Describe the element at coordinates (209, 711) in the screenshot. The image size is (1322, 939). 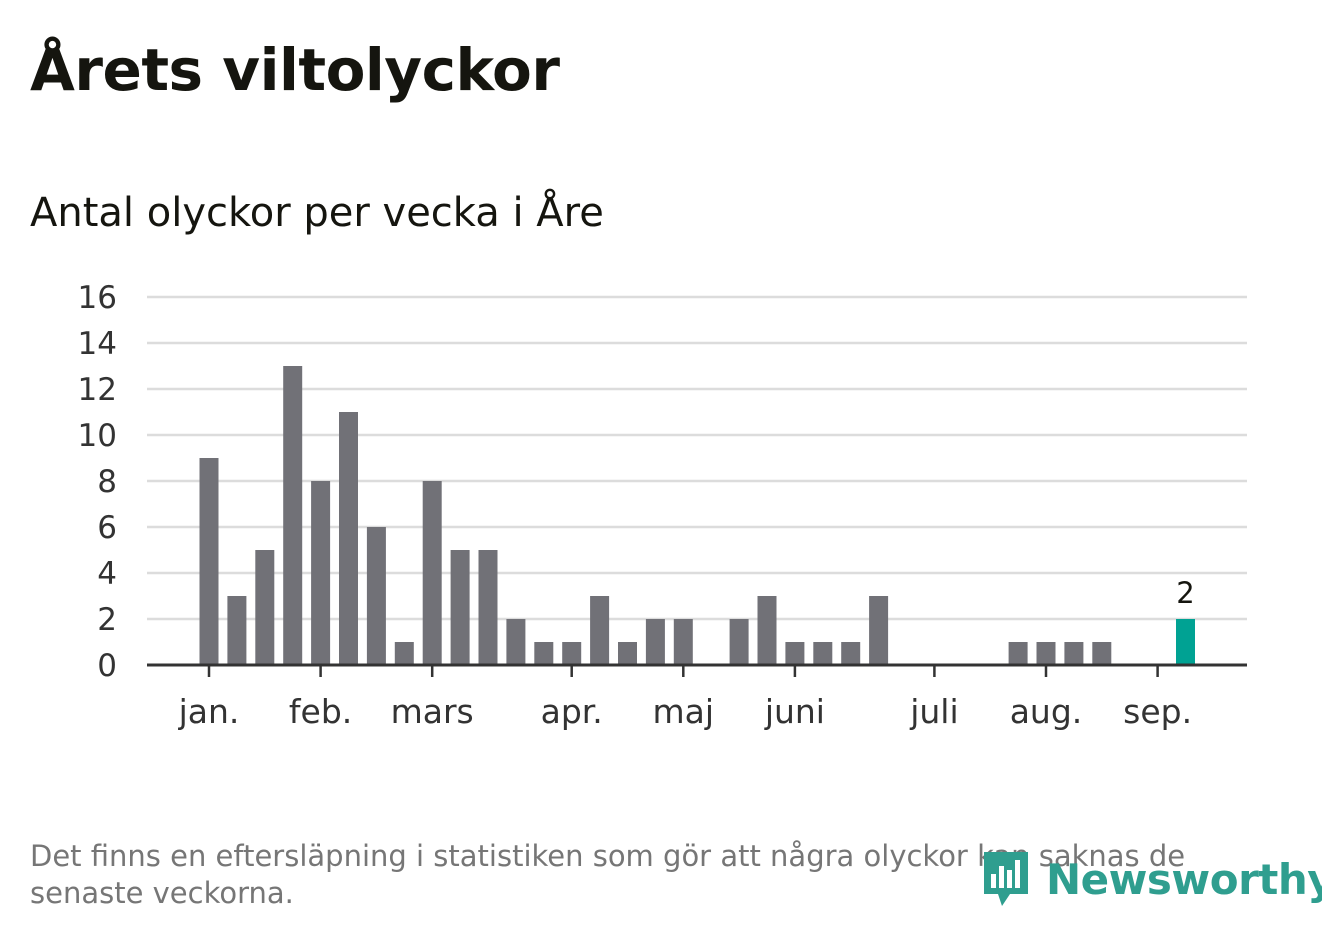
I see `x-tick-label: jan.` at that location.